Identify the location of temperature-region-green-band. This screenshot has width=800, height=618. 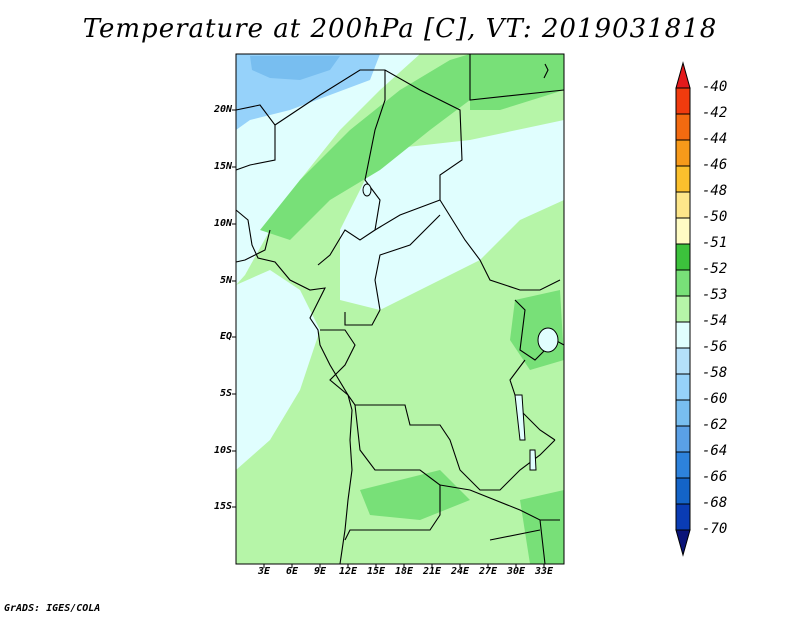
(365, 147).